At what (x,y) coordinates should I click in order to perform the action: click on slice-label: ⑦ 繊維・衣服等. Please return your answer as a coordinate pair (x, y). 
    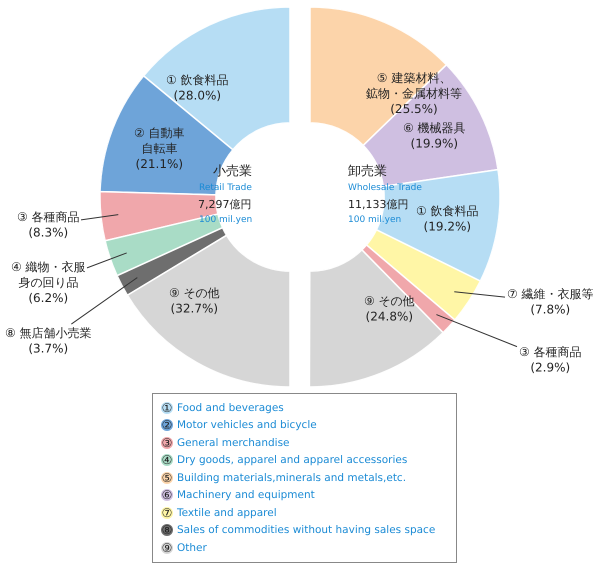
    Looking at the image, I should click on (550, 294).